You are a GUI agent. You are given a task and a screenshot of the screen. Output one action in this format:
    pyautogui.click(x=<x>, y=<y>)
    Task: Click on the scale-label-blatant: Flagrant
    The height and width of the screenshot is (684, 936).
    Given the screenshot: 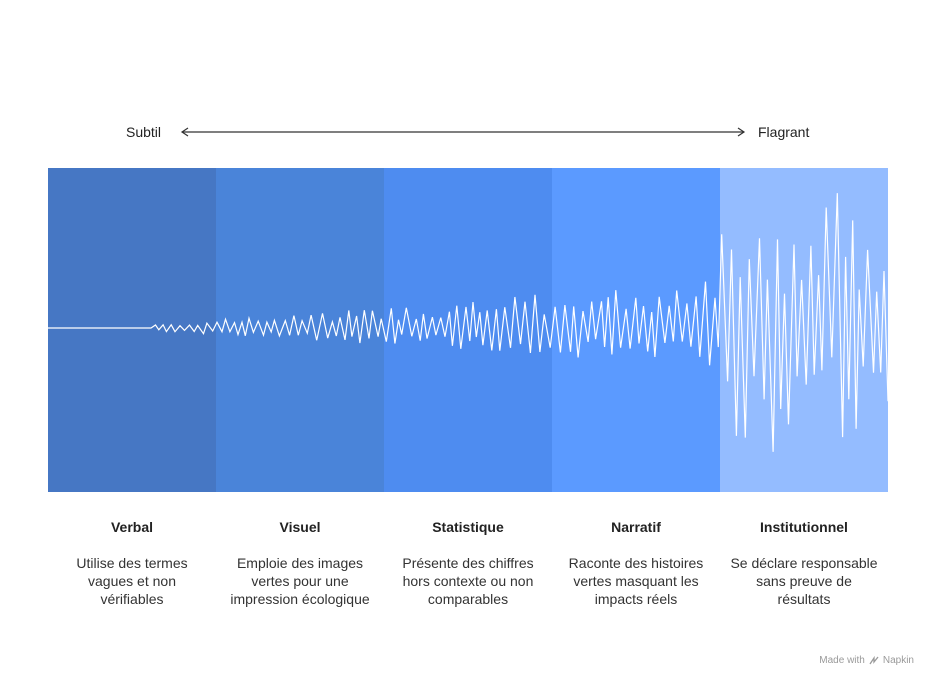 What is the action you would take?
    pyautogui.click(x=784, y=132)
    